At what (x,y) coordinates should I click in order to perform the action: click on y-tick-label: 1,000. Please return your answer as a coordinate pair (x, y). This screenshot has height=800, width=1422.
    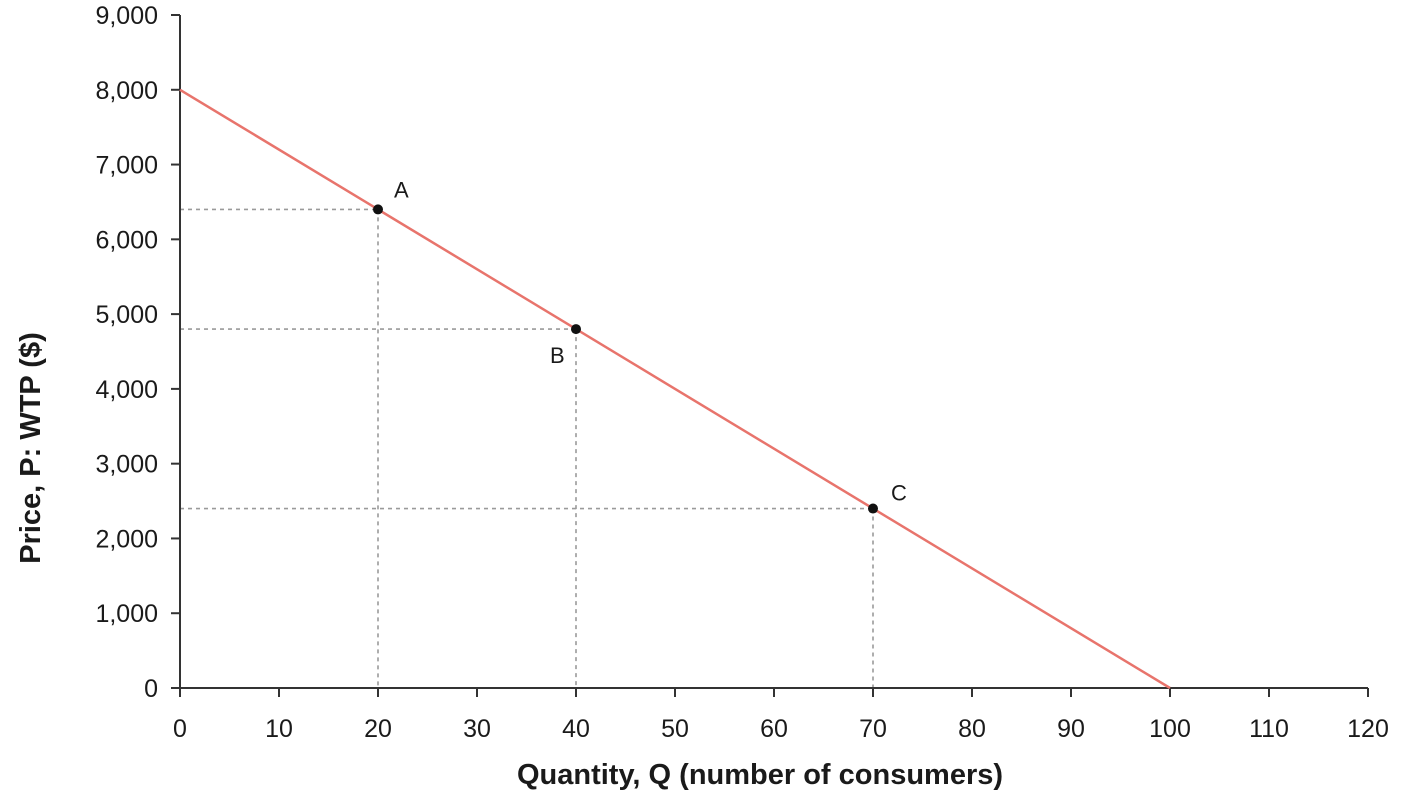
    Looking at the image, I should click on (126, 614).